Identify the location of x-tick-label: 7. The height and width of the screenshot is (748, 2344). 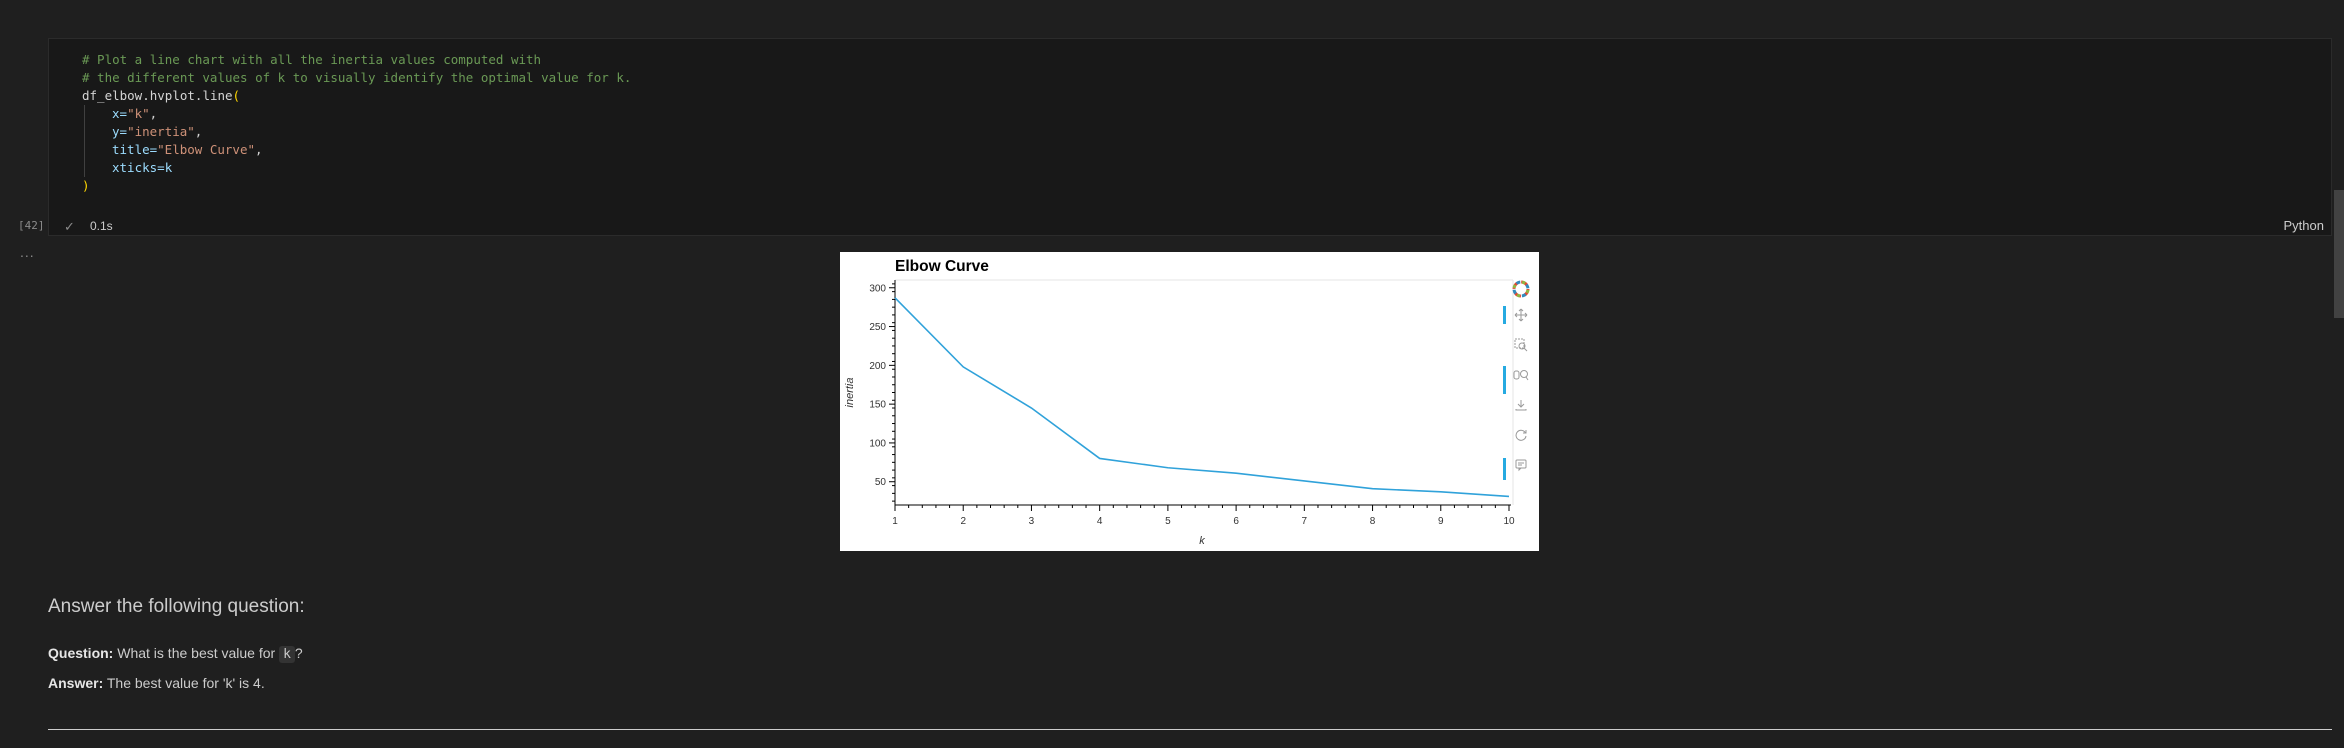
(1305, 521).